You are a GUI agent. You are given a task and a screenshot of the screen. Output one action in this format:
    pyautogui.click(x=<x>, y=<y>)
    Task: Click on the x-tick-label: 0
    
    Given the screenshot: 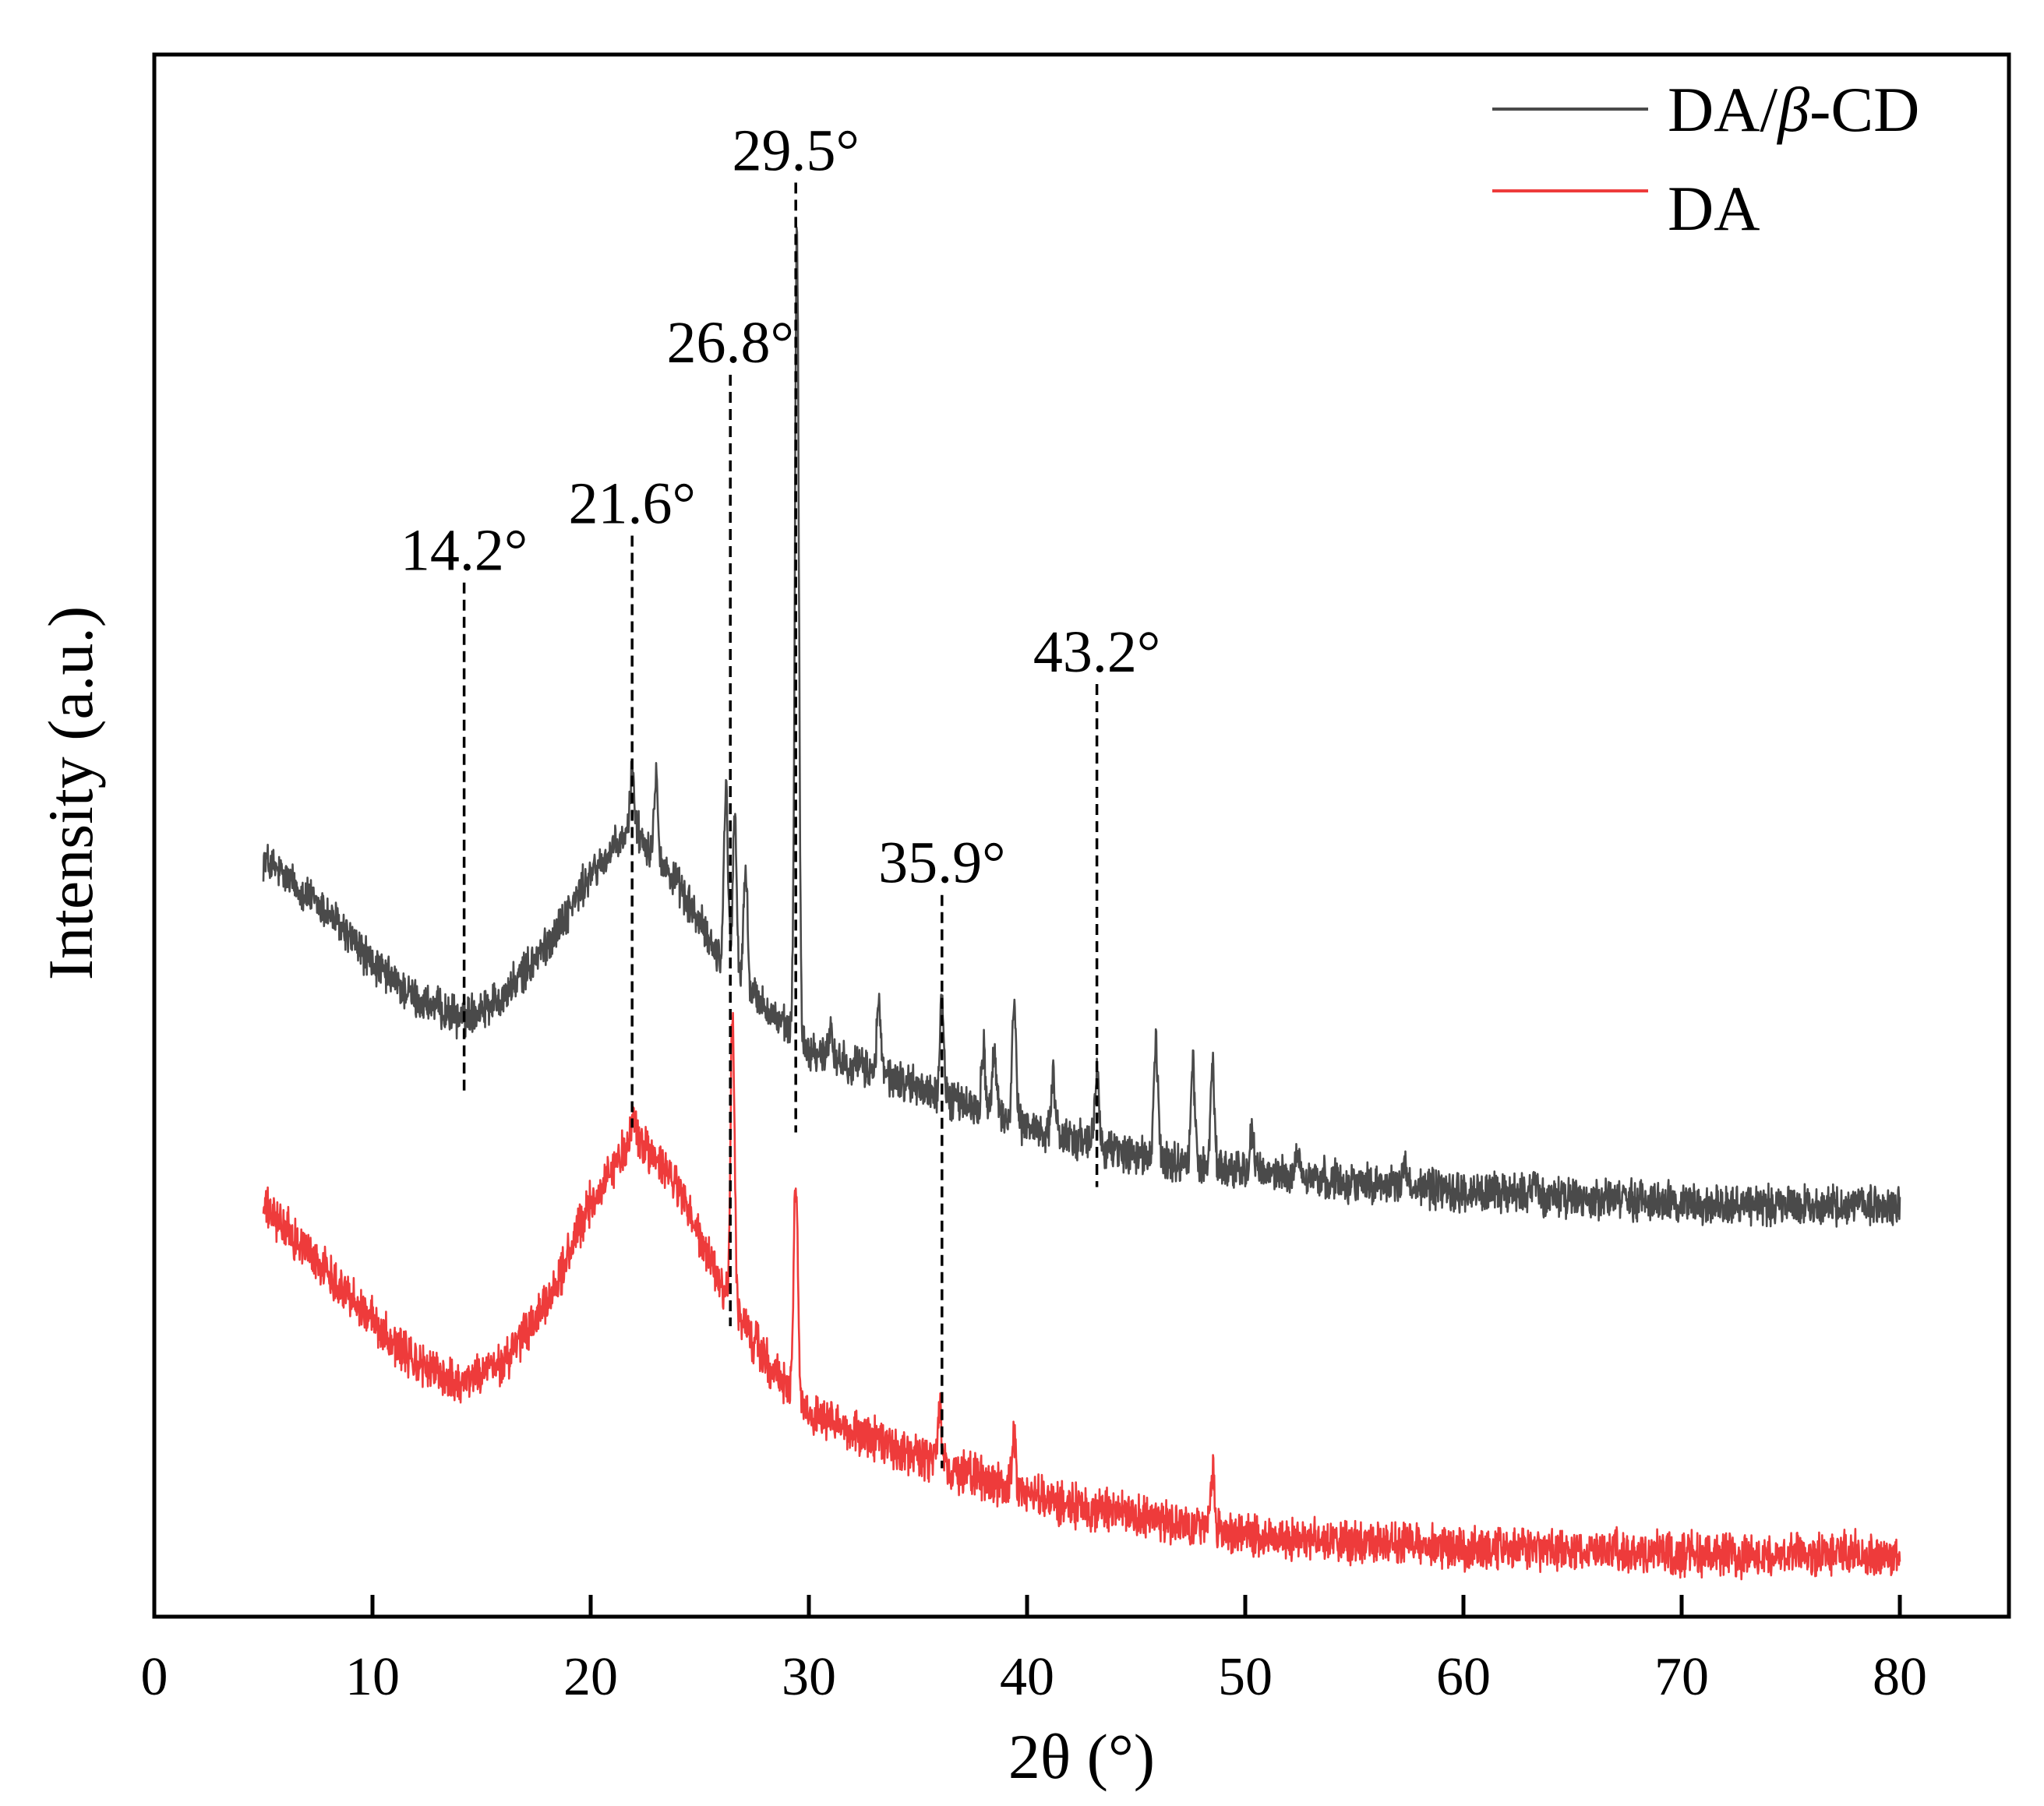 What is the action you would take?
    pyautogui.click(x=154, y=1677)
    